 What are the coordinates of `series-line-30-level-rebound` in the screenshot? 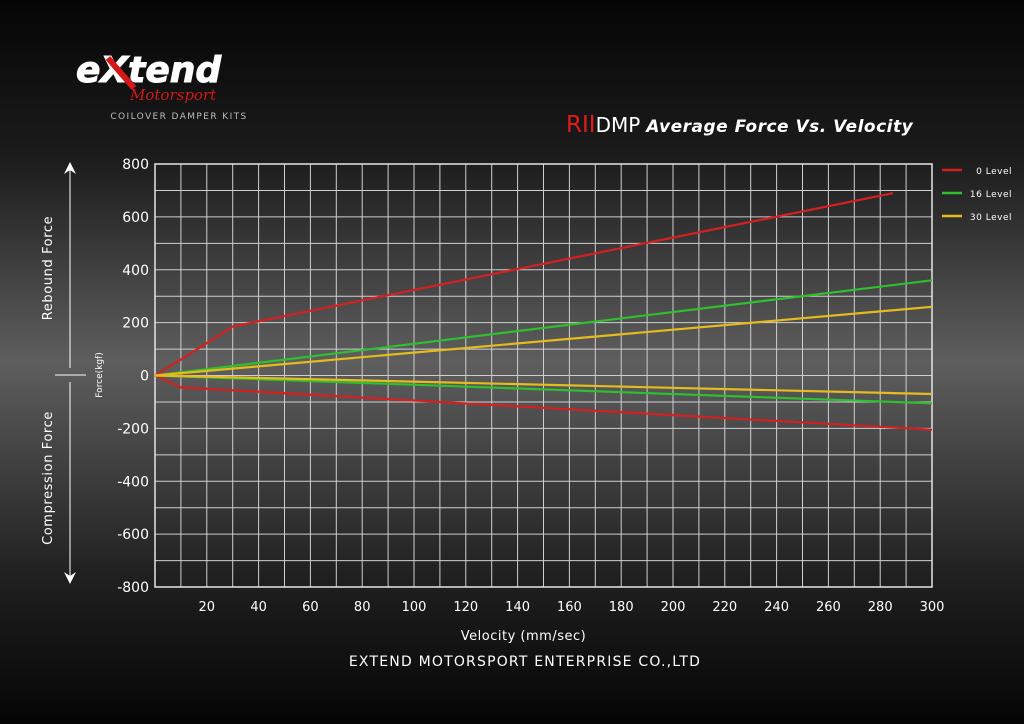 It's located at (543, 341).